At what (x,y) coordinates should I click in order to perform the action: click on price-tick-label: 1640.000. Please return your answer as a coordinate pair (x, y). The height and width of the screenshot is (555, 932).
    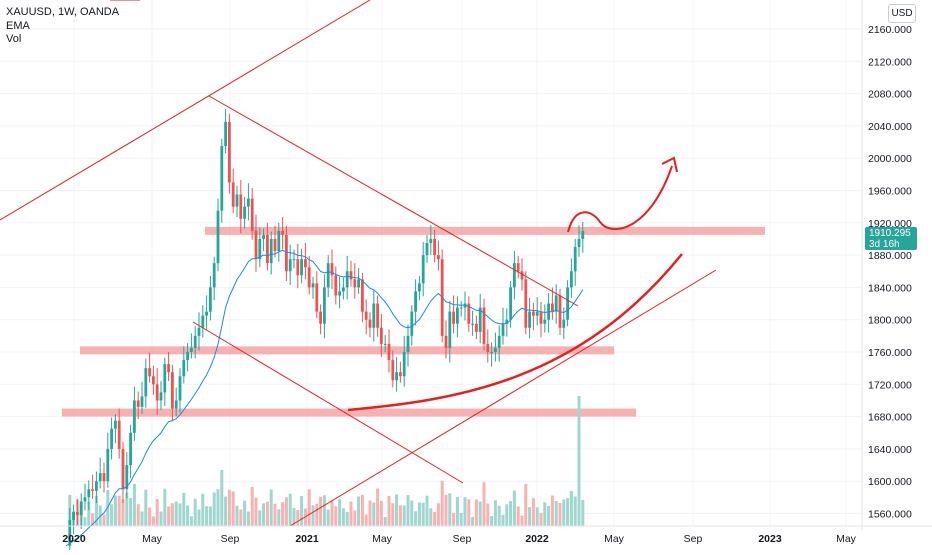
    Looking at the image, I should click on (890, 450).